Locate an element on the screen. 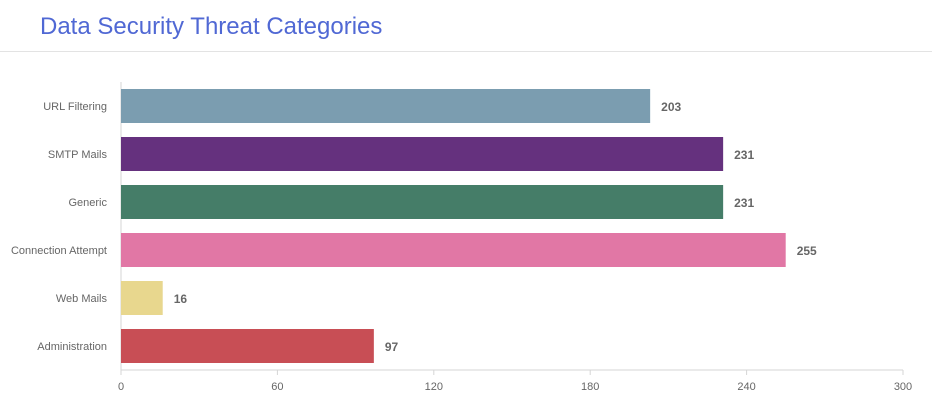 This screenshot has height=417, width=932. category-label: Web Mails is located at coordinates (82, 299).